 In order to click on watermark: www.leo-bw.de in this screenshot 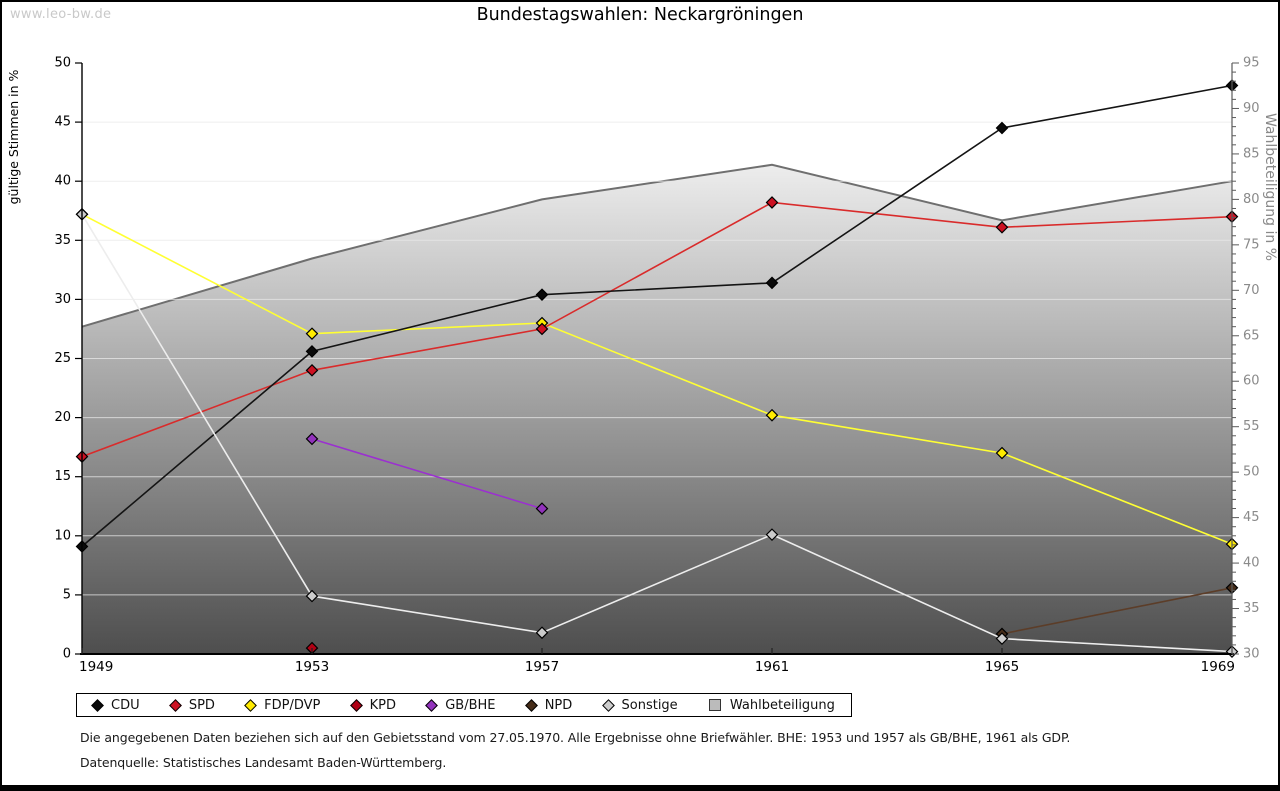, I will do `click(61, 14)`.